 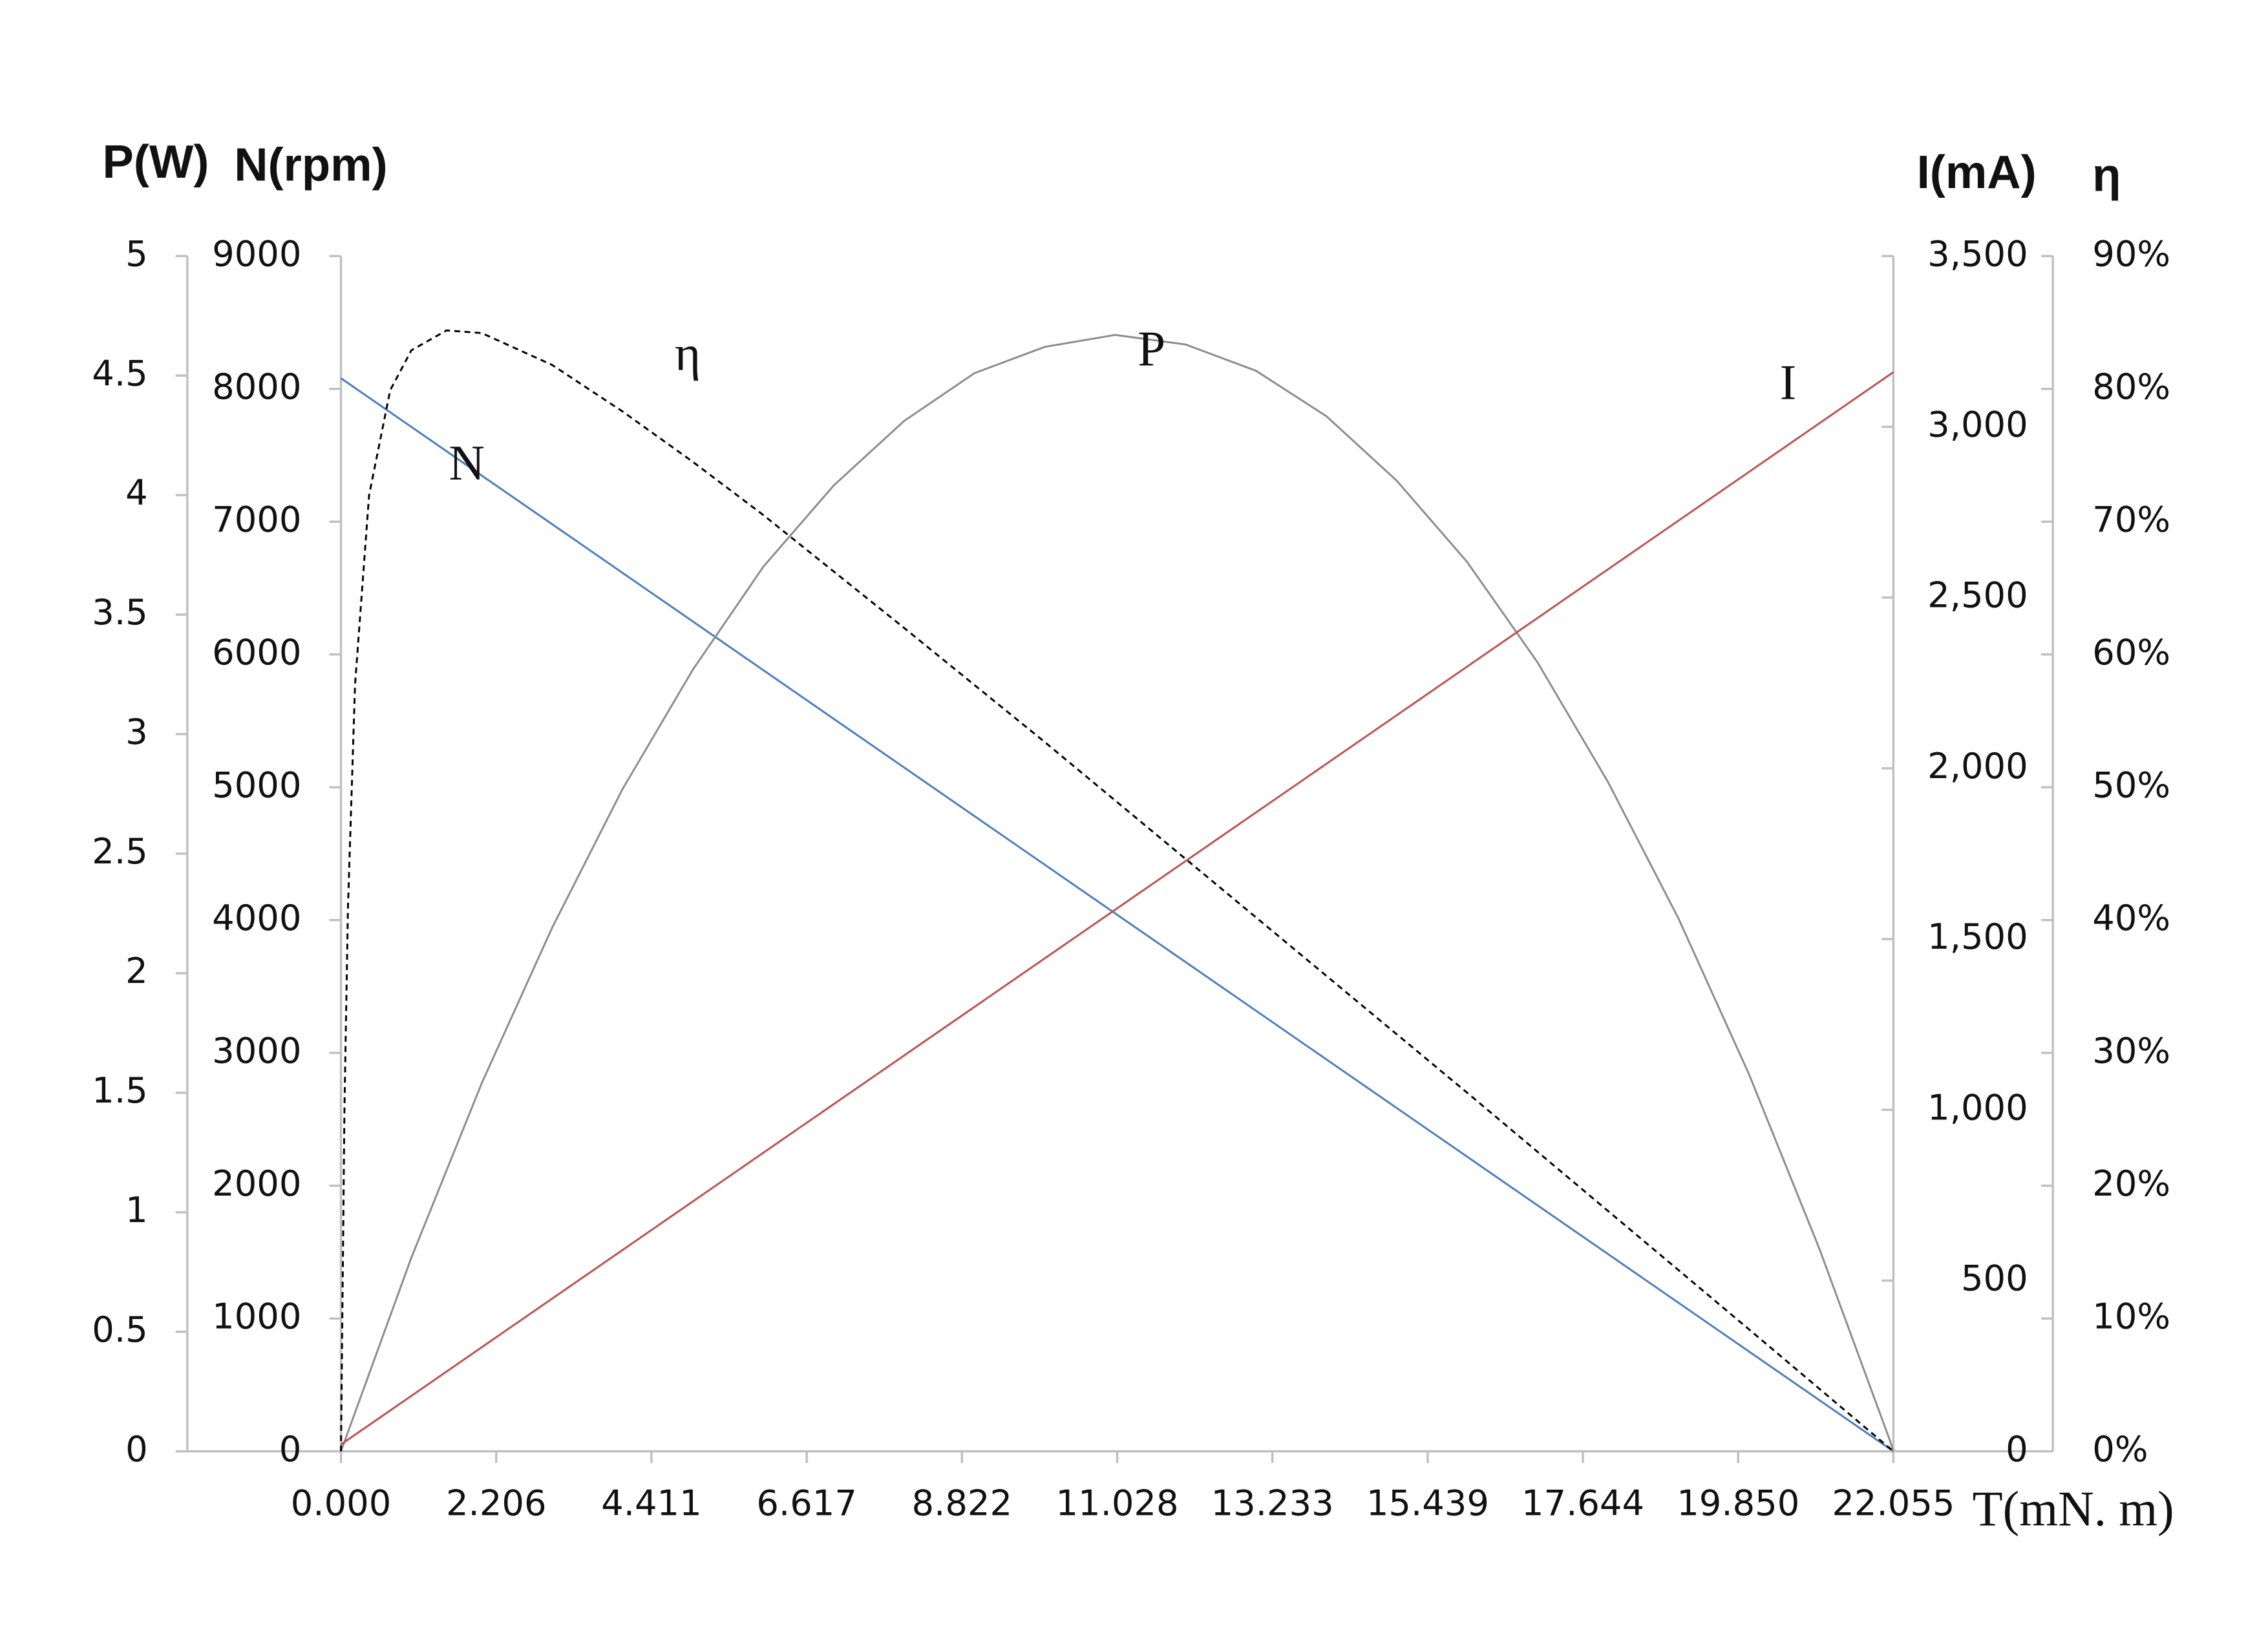 What do you see at coordinates (2131, 785) in the screenshot?
I see `y-tick-label: 50%` at bounding box center [2131, 785].